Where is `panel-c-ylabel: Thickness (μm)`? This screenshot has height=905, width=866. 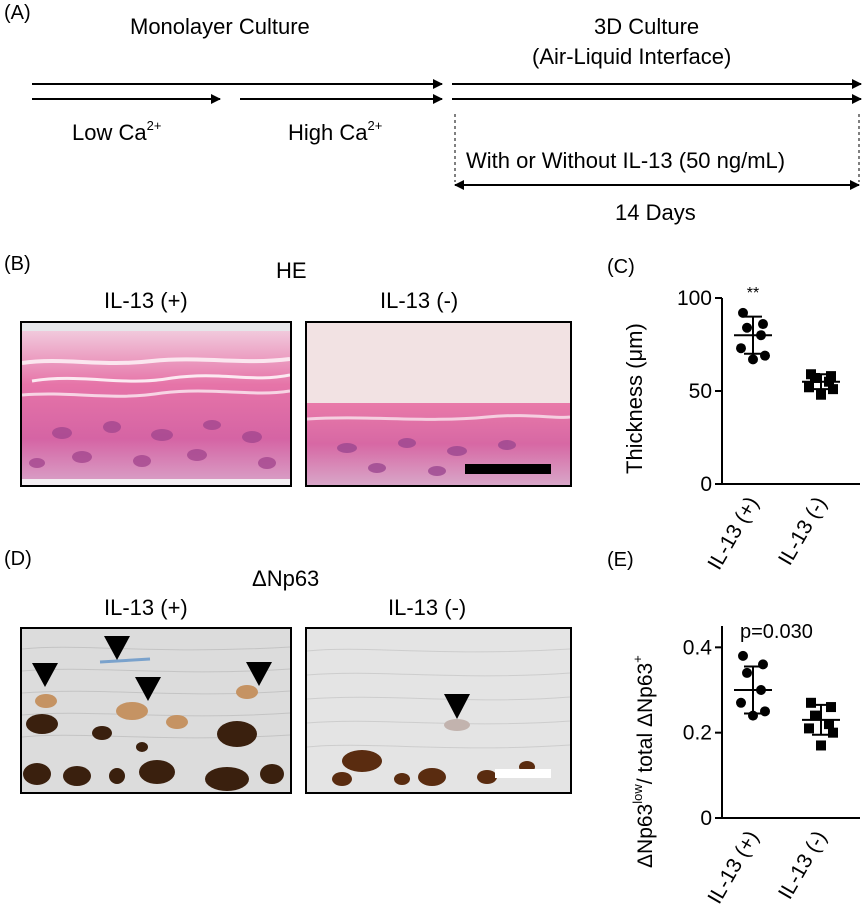 panel-c-ylabel: Thickness (μm) is located at coordinates (634, 398).